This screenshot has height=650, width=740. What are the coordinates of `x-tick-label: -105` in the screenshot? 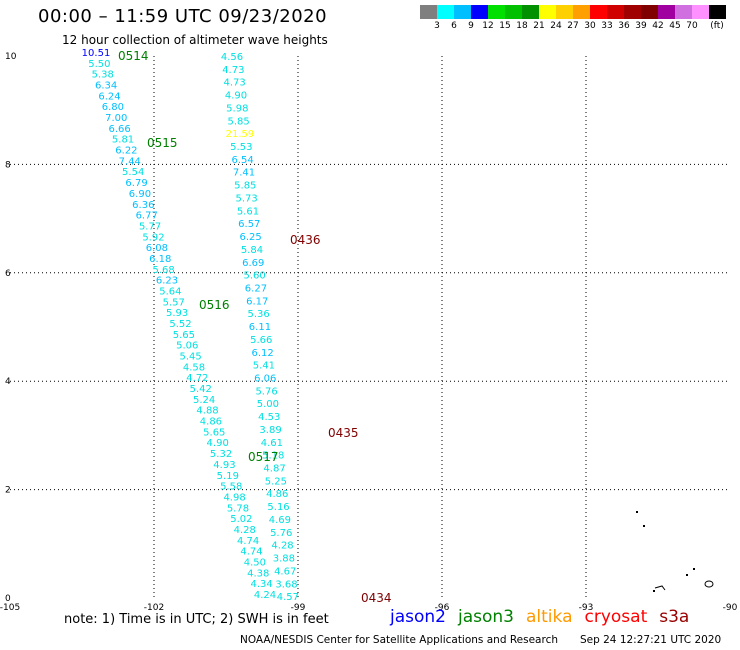 It's located at (10, 608).